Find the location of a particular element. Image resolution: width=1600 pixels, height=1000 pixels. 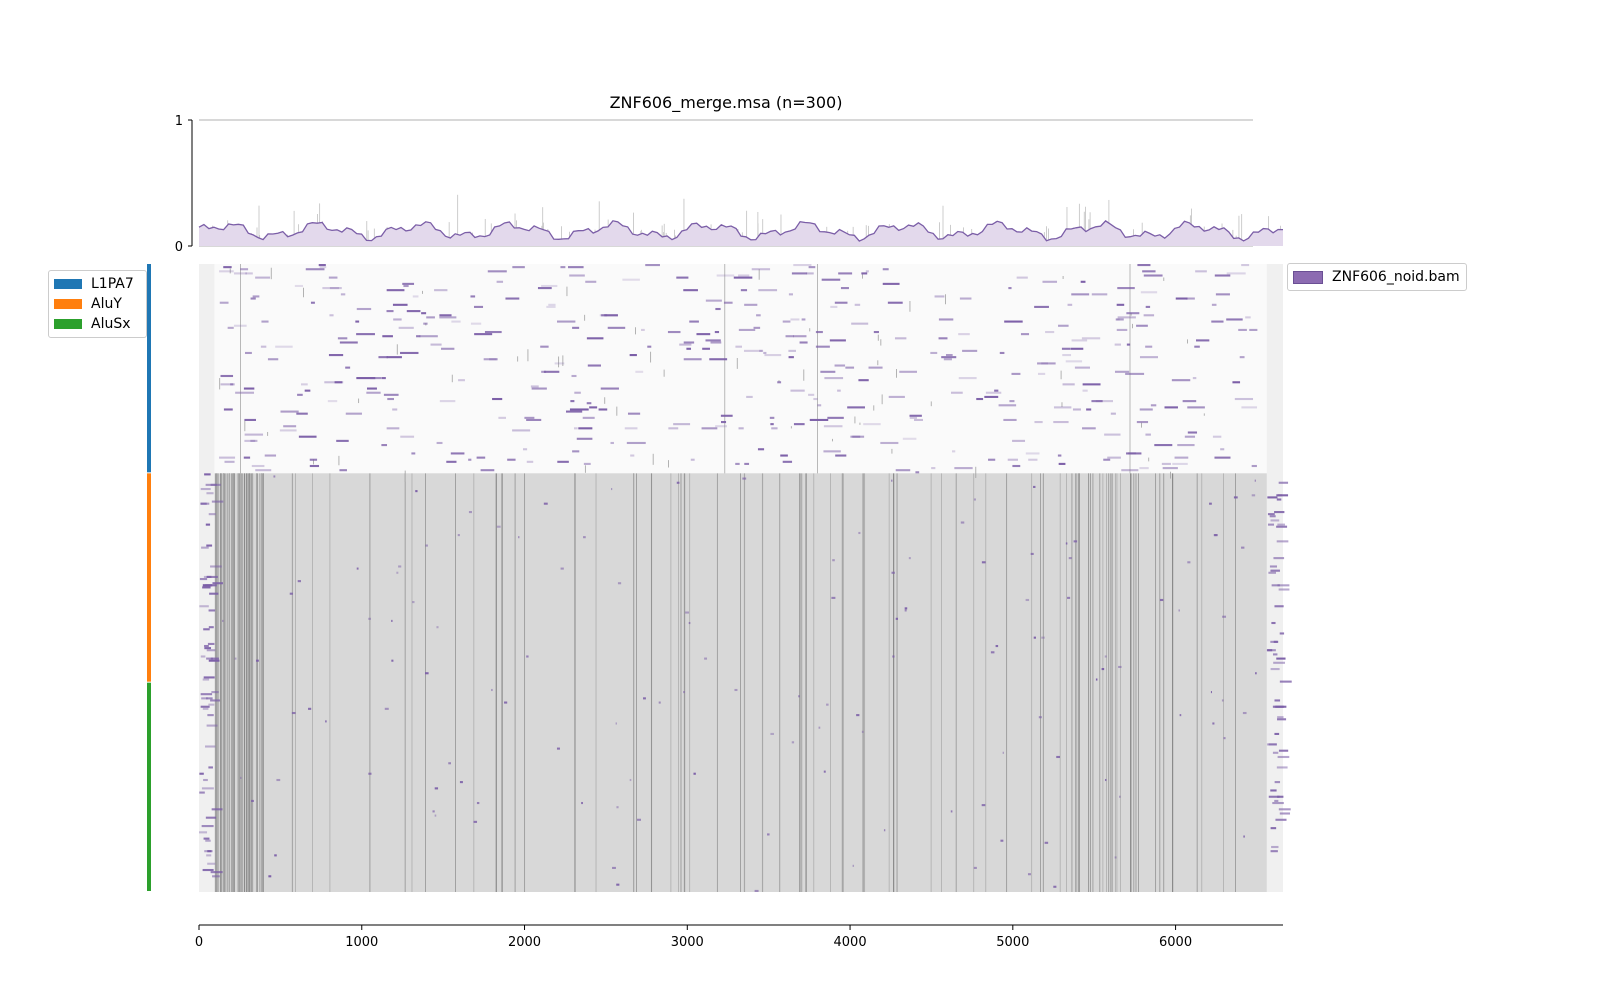

x-tick-label: 2000 is located at coordinates (524, 942).